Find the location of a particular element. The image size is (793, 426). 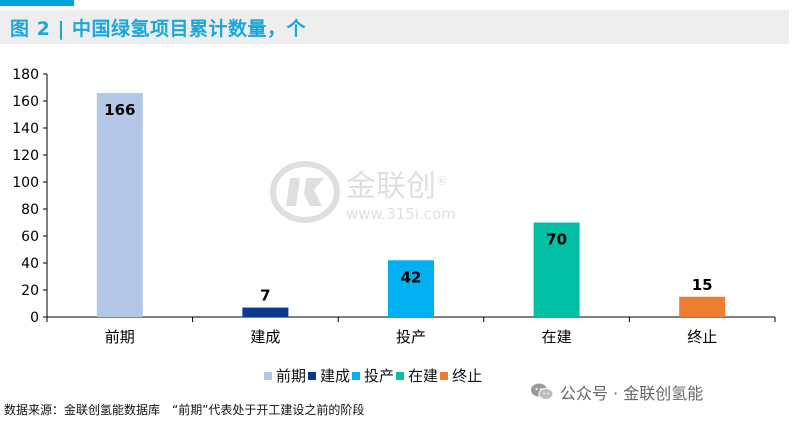

legend-label: 建成 is located at coordinates (335, 376).